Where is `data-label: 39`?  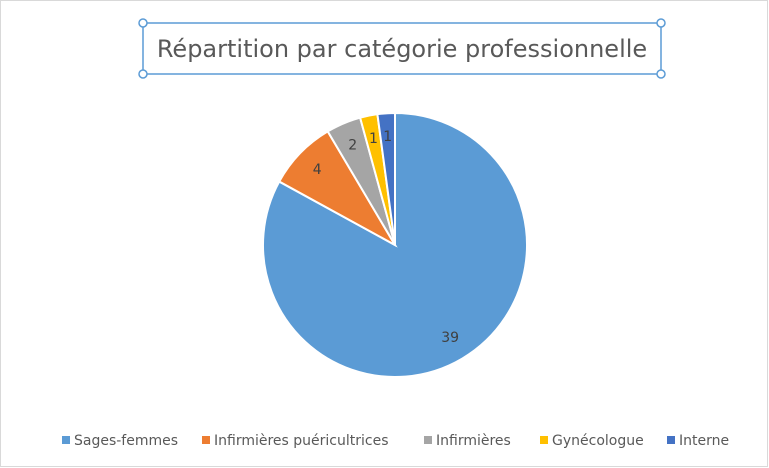
data-label: 39 is located at coordinates (450, 338).